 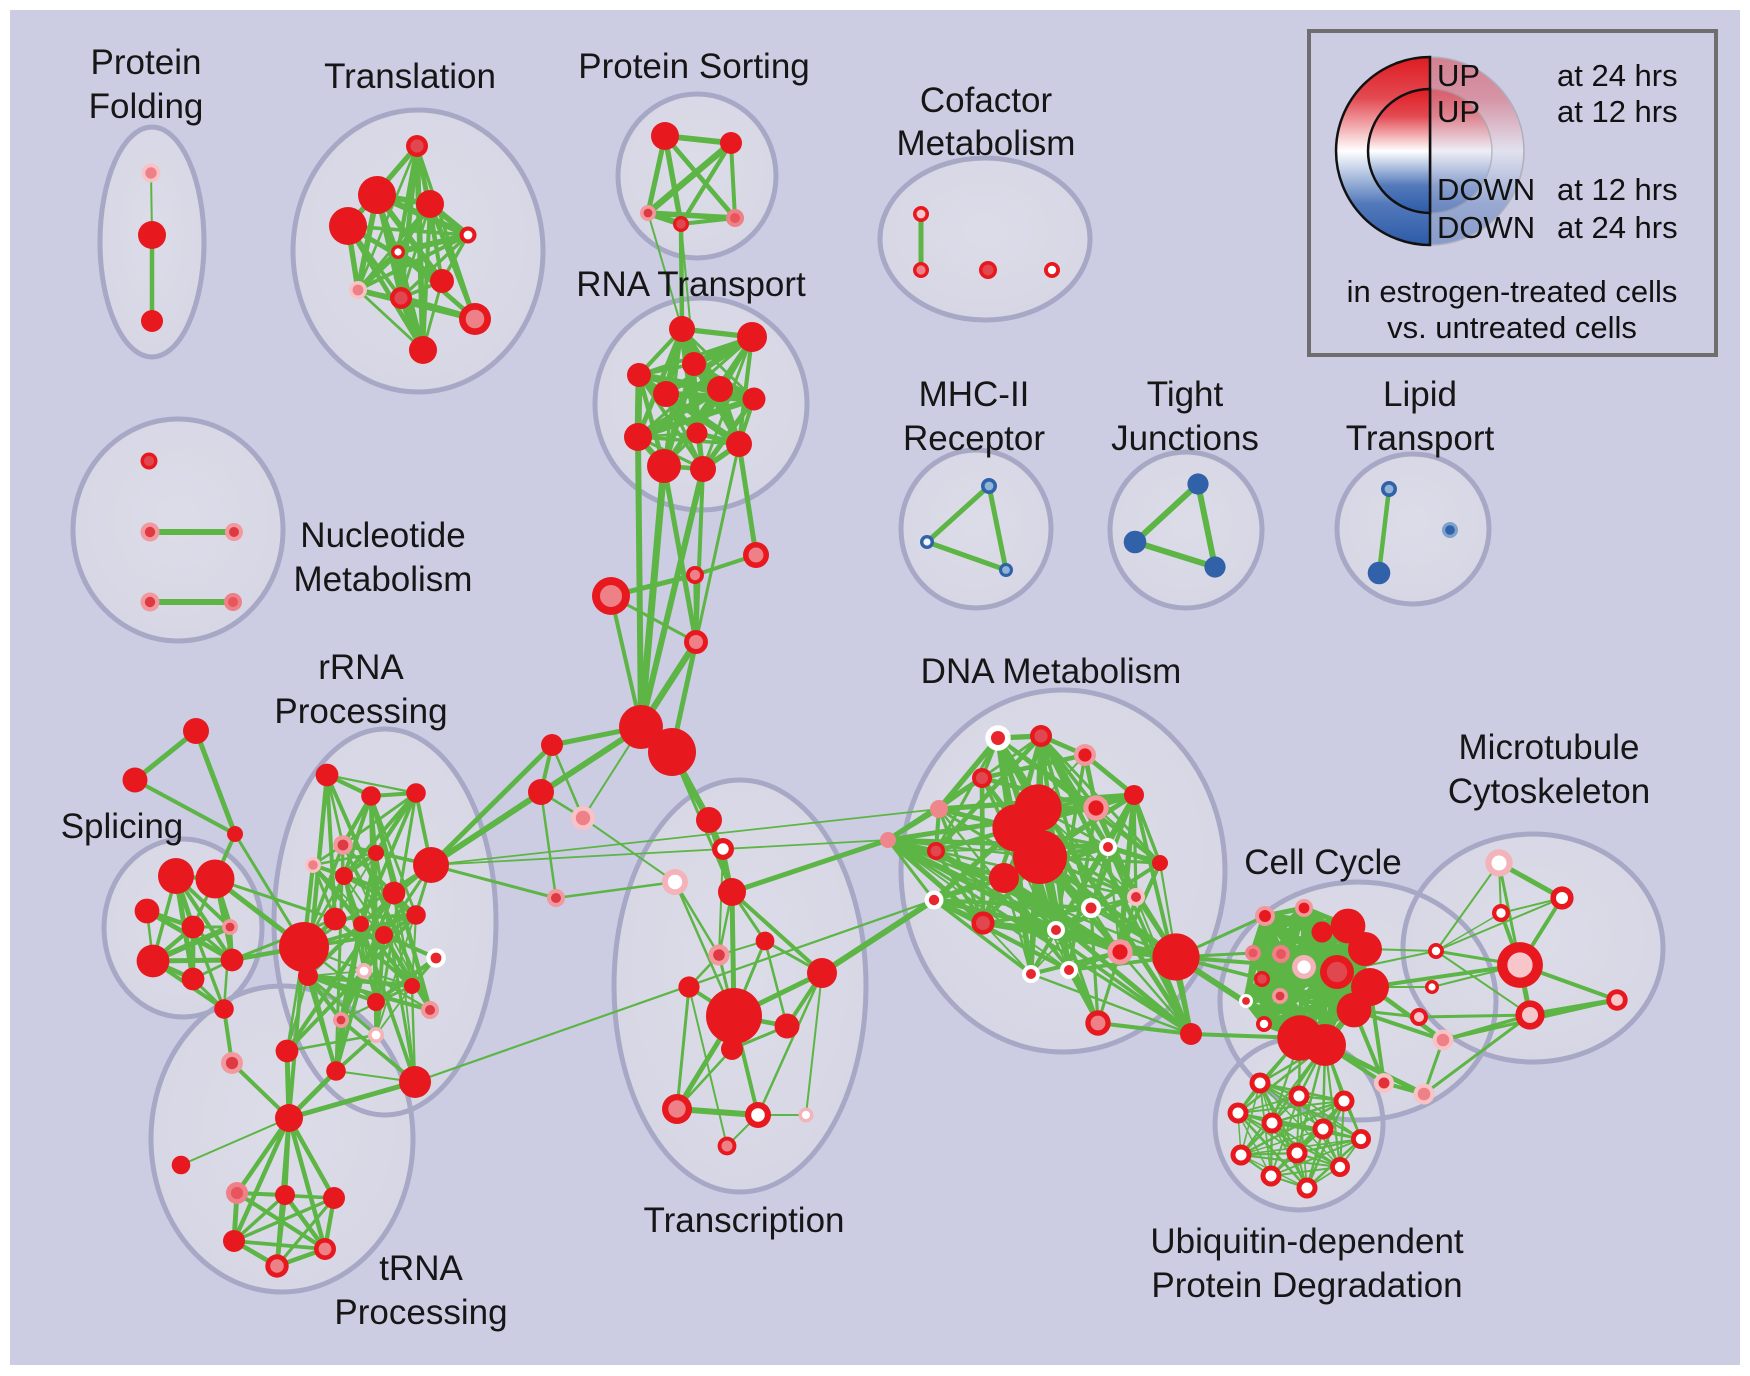 I want to click on svg-text: Protein Degradation, so click(x=1306, y=1285).